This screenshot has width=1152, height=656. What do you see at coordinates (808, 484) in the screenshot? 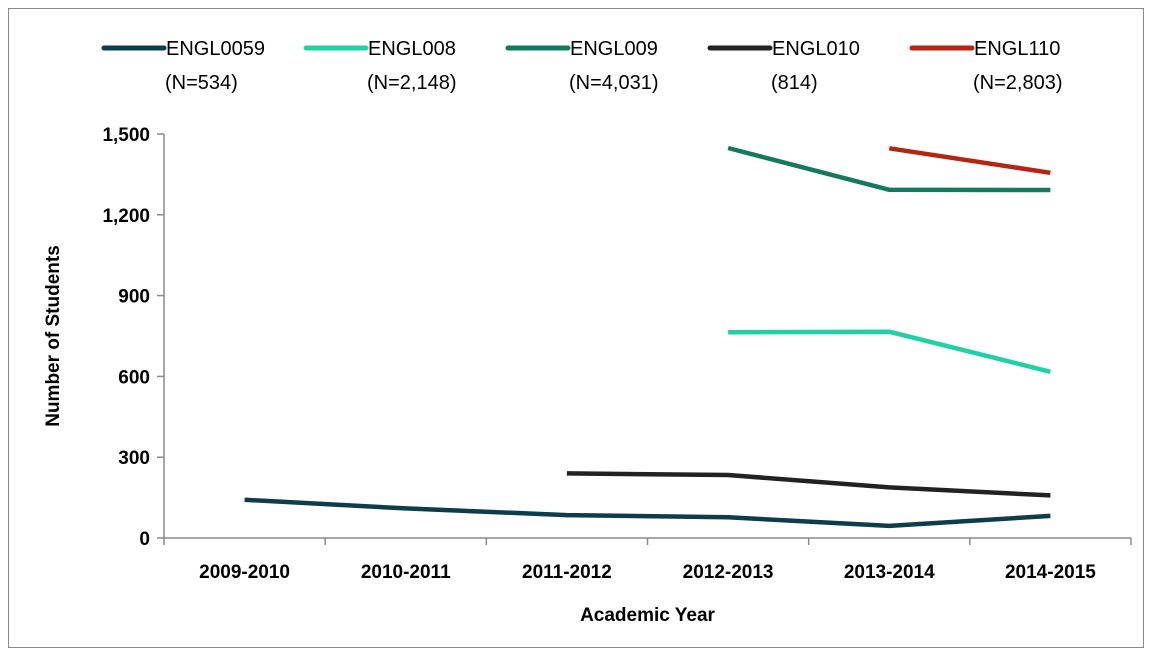
I see `series-line-engl010` at bounding box center [808, 484].